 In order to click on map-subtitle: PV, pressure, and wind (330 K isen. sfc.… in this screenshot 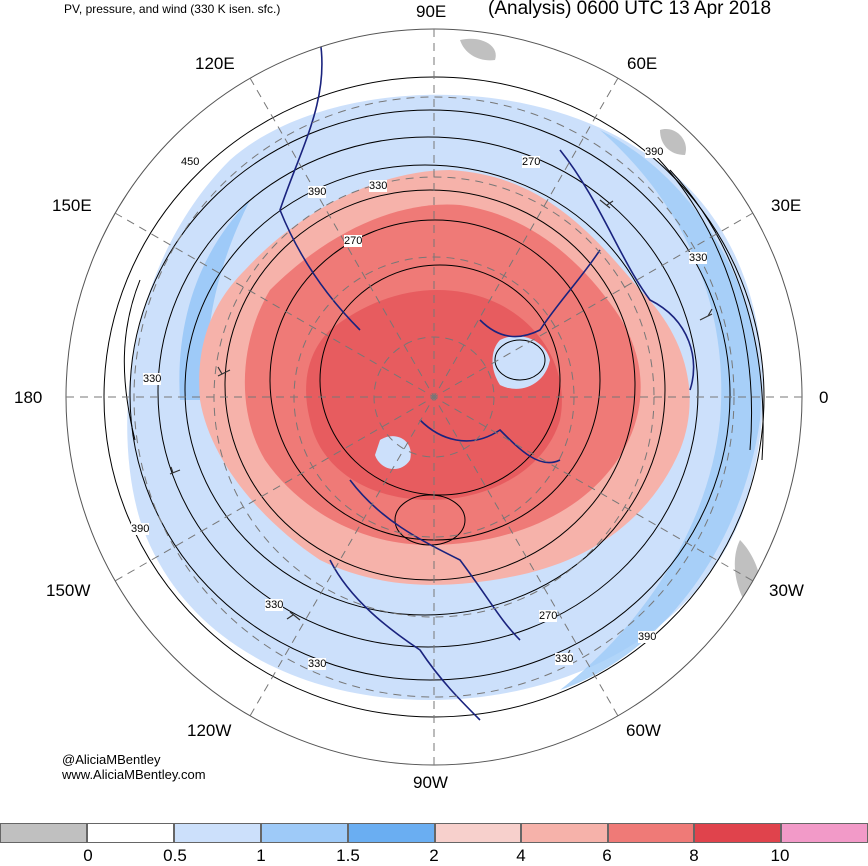, I will do `click(172, 9)`.